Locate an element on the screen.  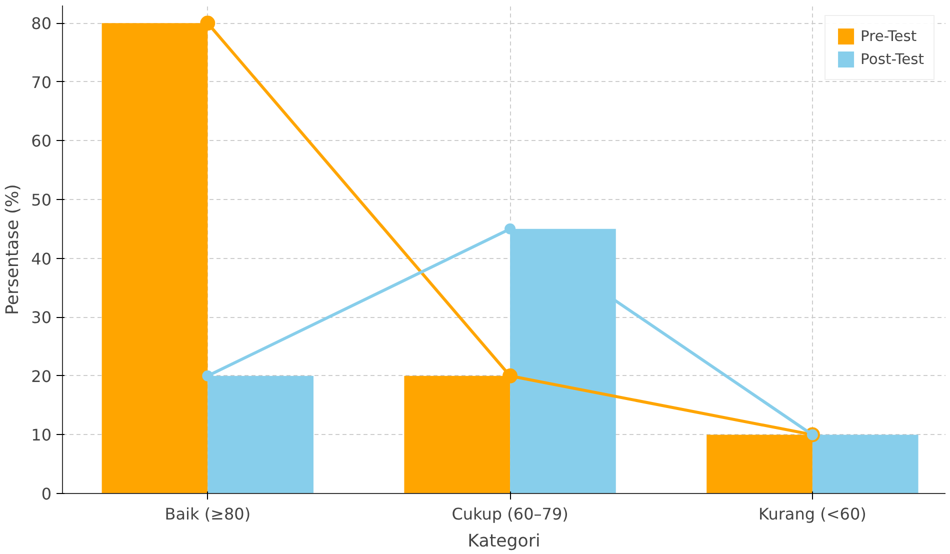
y-tick-label: 80 is located at coordinates (41, 24).